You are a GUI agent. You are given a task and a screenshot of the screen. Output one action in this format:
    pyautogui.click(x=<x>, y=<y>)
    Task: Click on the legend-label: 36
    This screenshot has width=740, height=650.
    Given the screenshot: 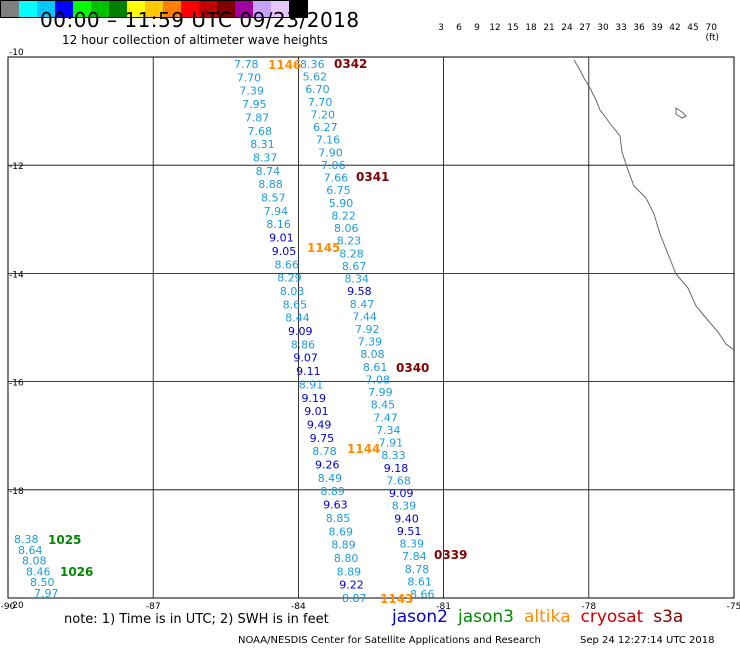 What is the action you would take?
    pyautogui.click(x=639, y=28)
    